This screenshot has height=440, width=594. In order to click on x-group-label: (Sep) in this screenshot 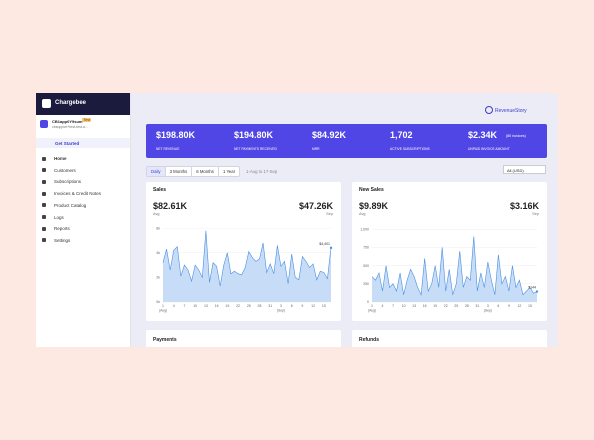, I will do `click(488, 311)`.